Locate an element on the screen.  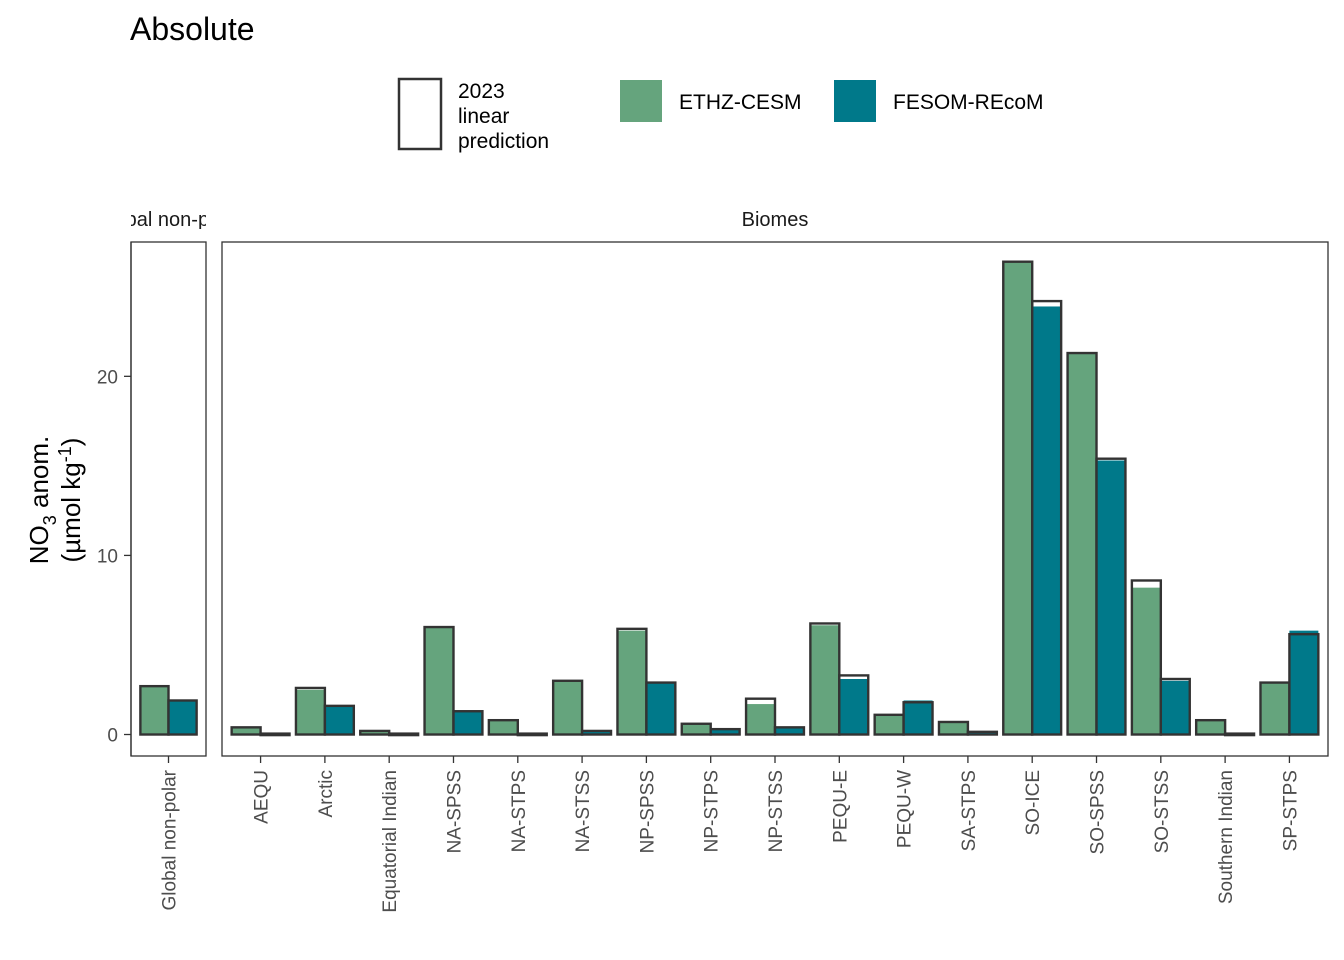
x-tick-label: NA-STPS is located at coordinates (519, 811).